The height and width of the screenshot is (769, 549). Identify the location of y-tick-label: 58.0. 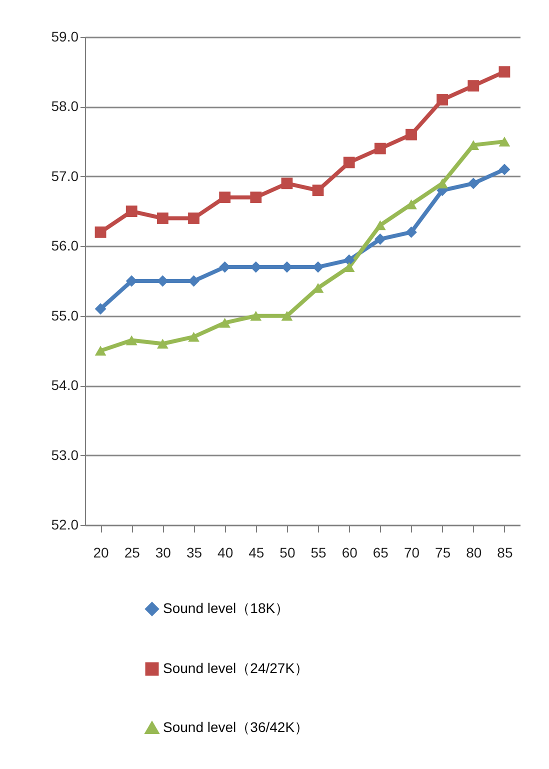
(65, 106).